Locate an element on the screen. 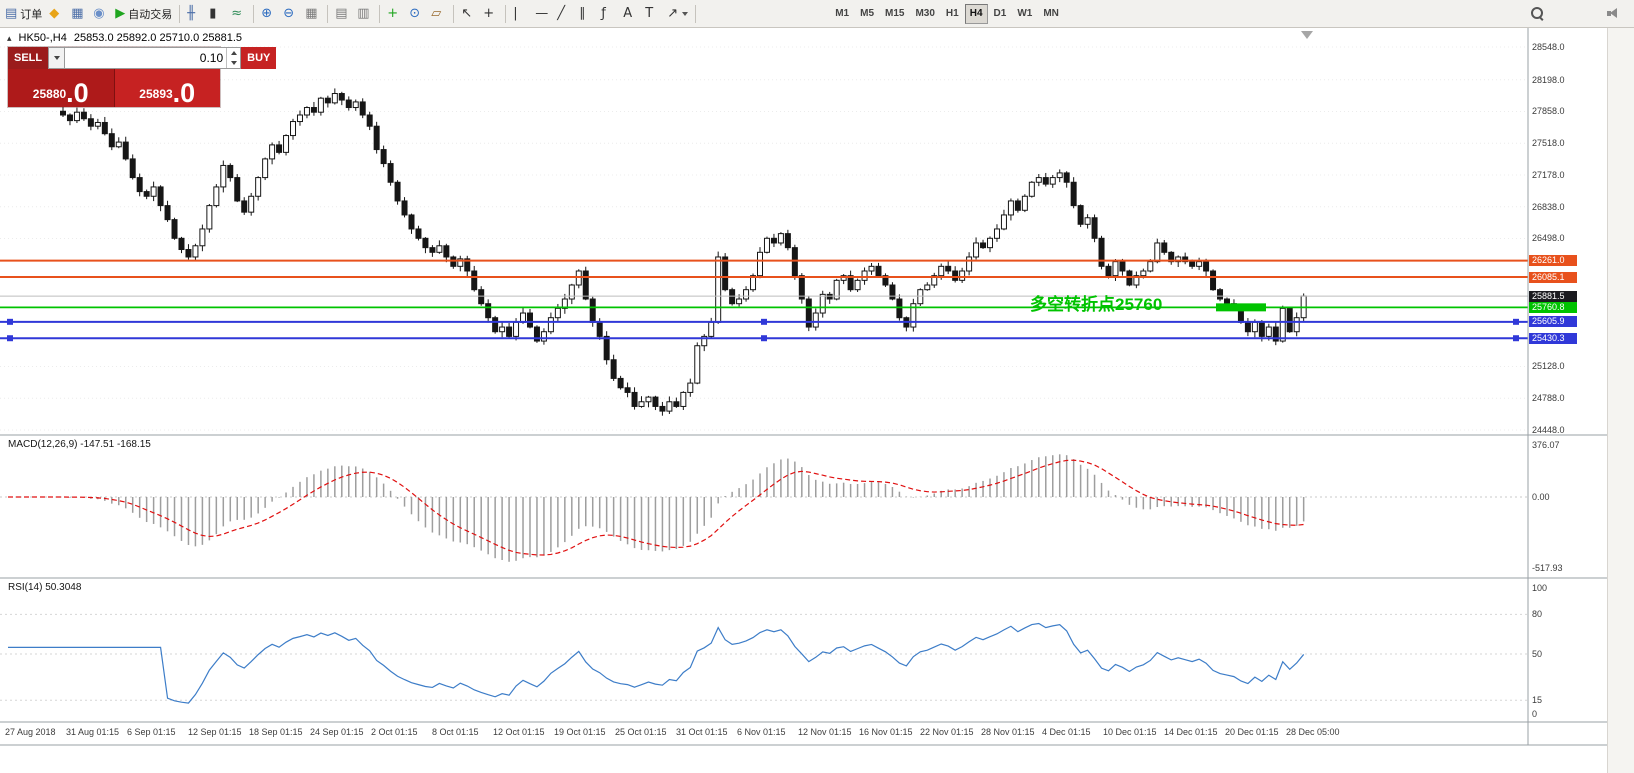 The image size is (1634, 773). tile-windows-button: ▤ is located at coordinates (342, 14).